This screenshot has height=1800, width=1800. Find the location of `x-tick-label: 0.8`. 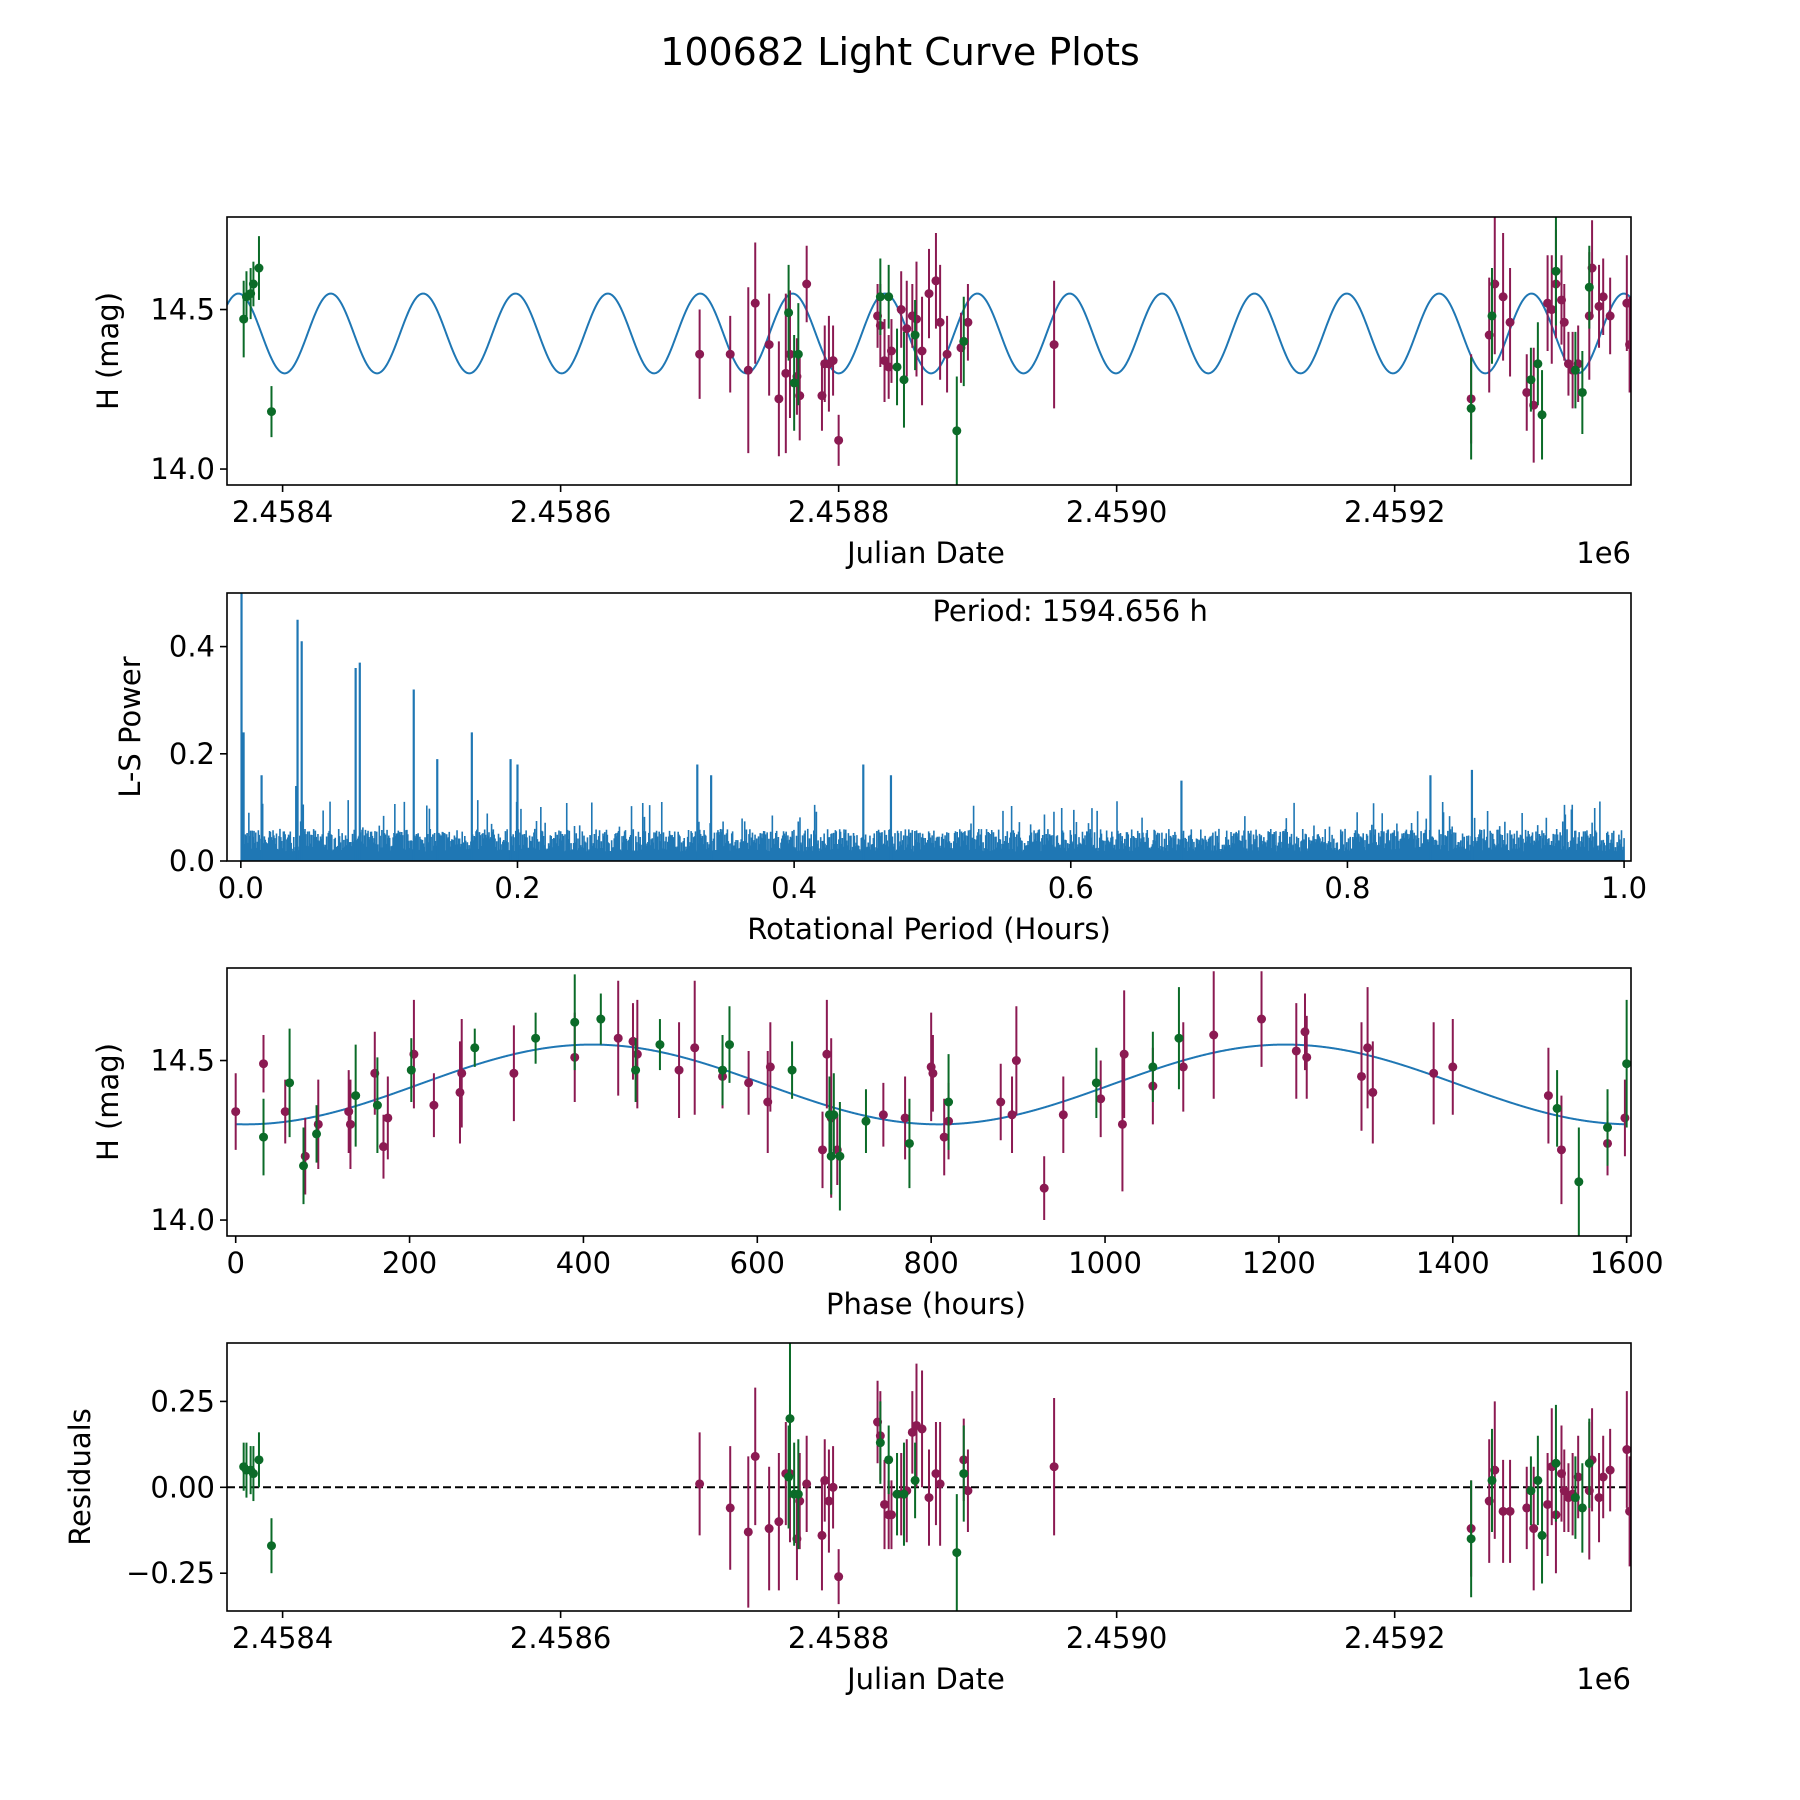

x-tick-label: 0.8 is located at coordinates (1347, 888).